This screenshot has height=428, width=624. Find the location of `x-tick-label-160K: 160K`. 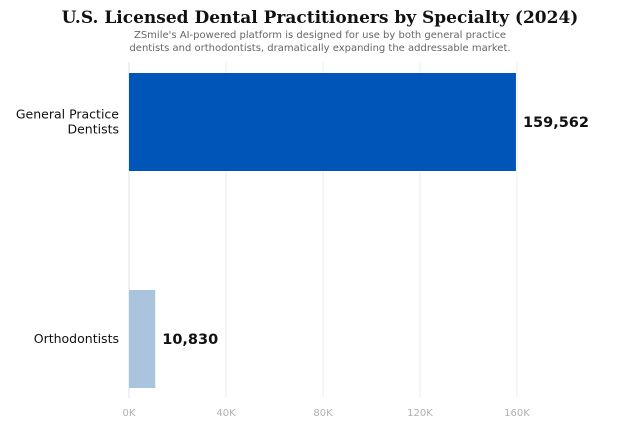

x-tick-label-160K: 160K is located at coordinates (517, 413).